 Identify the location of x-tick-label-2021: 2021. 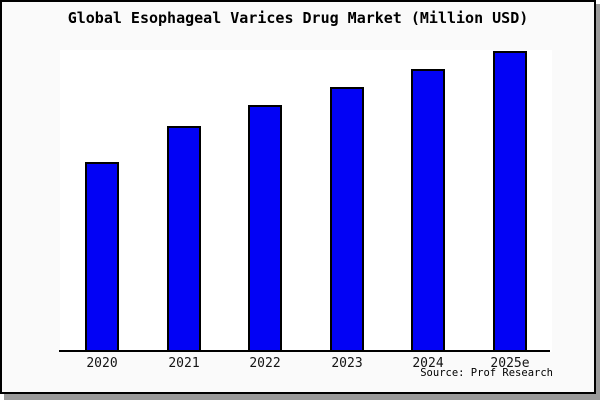
(184, 363).